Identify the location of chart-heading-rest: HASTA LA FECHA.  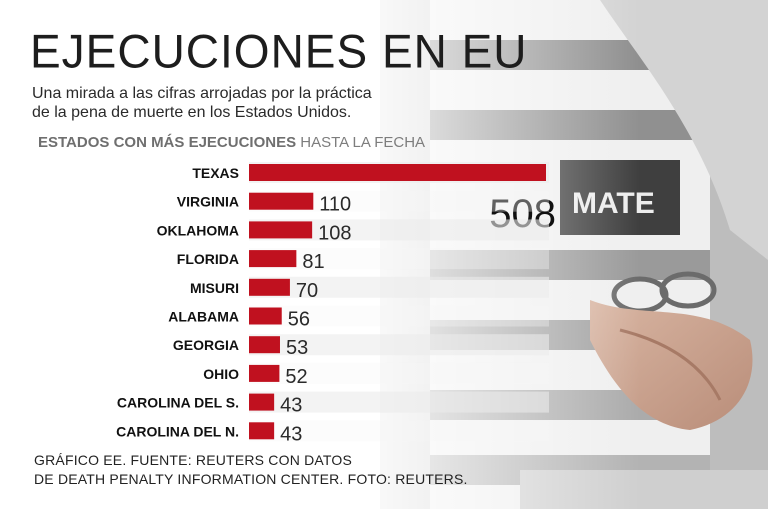
(363, 142).